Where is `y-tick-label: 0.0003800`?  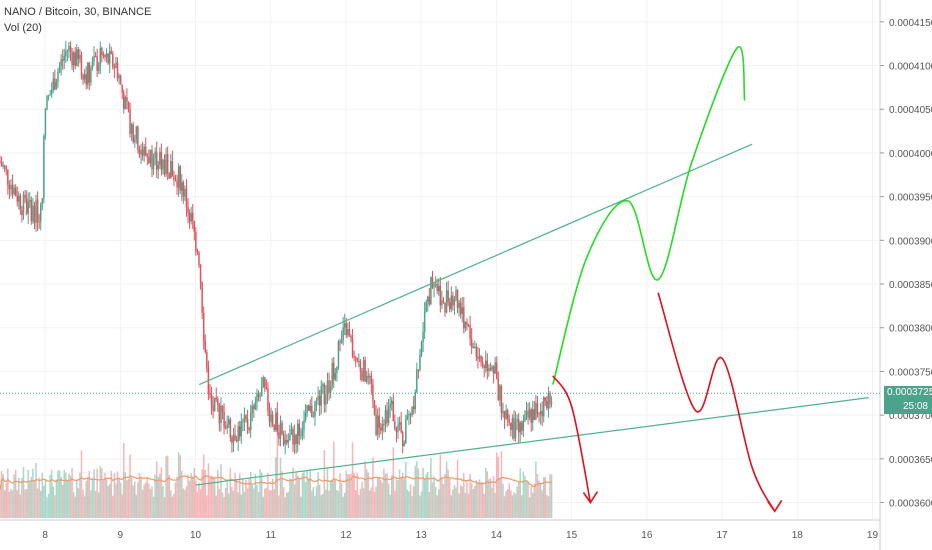
y-tick-label: 0.0003800 is located at coordinates (910, 329).